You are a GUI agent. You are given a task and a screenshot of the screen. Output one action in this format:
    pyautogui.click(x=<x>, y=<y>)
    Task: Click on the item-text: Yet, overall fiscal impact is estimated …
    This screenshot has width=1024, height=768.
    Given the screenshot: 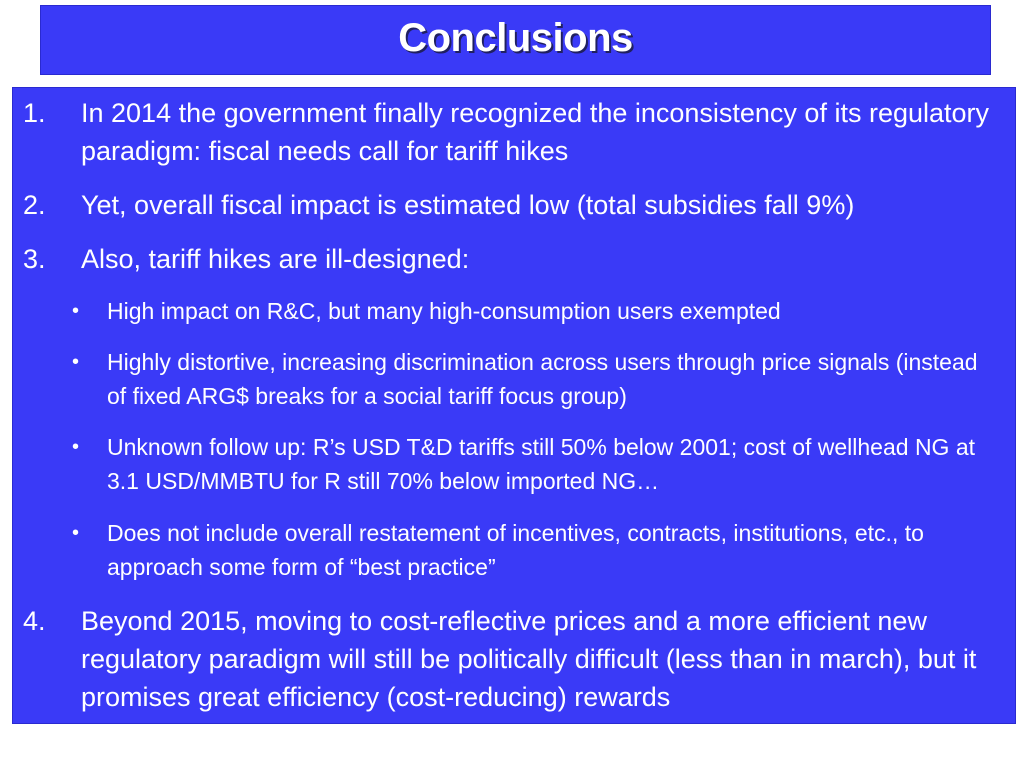 What is the action you would take?
    pyautogui.click(x=468, y=205)
    